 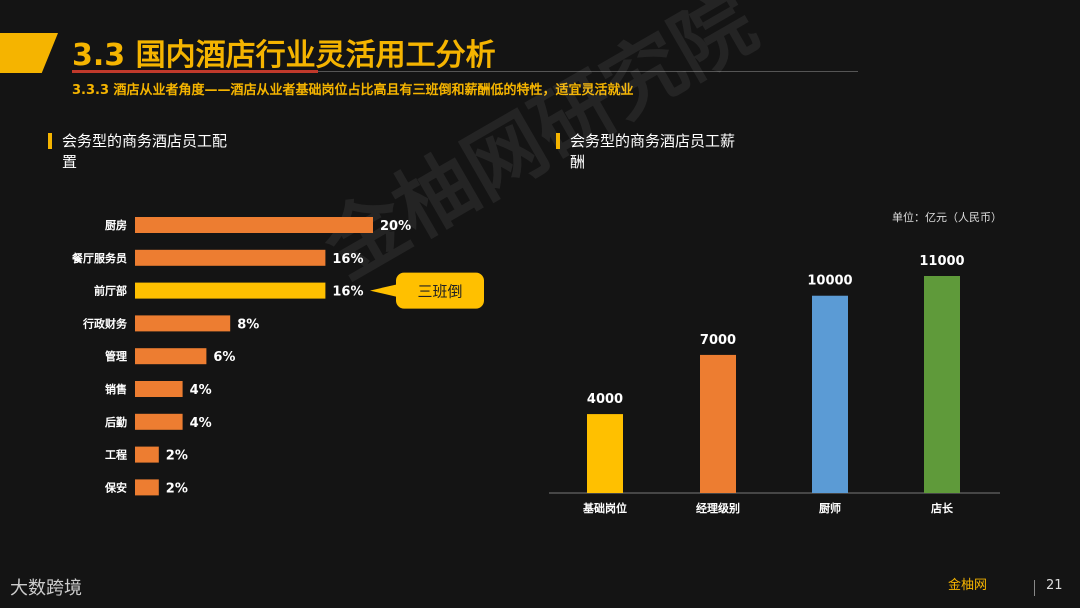 I want to click on category-label: 厨师, so click(x=830, y=508).